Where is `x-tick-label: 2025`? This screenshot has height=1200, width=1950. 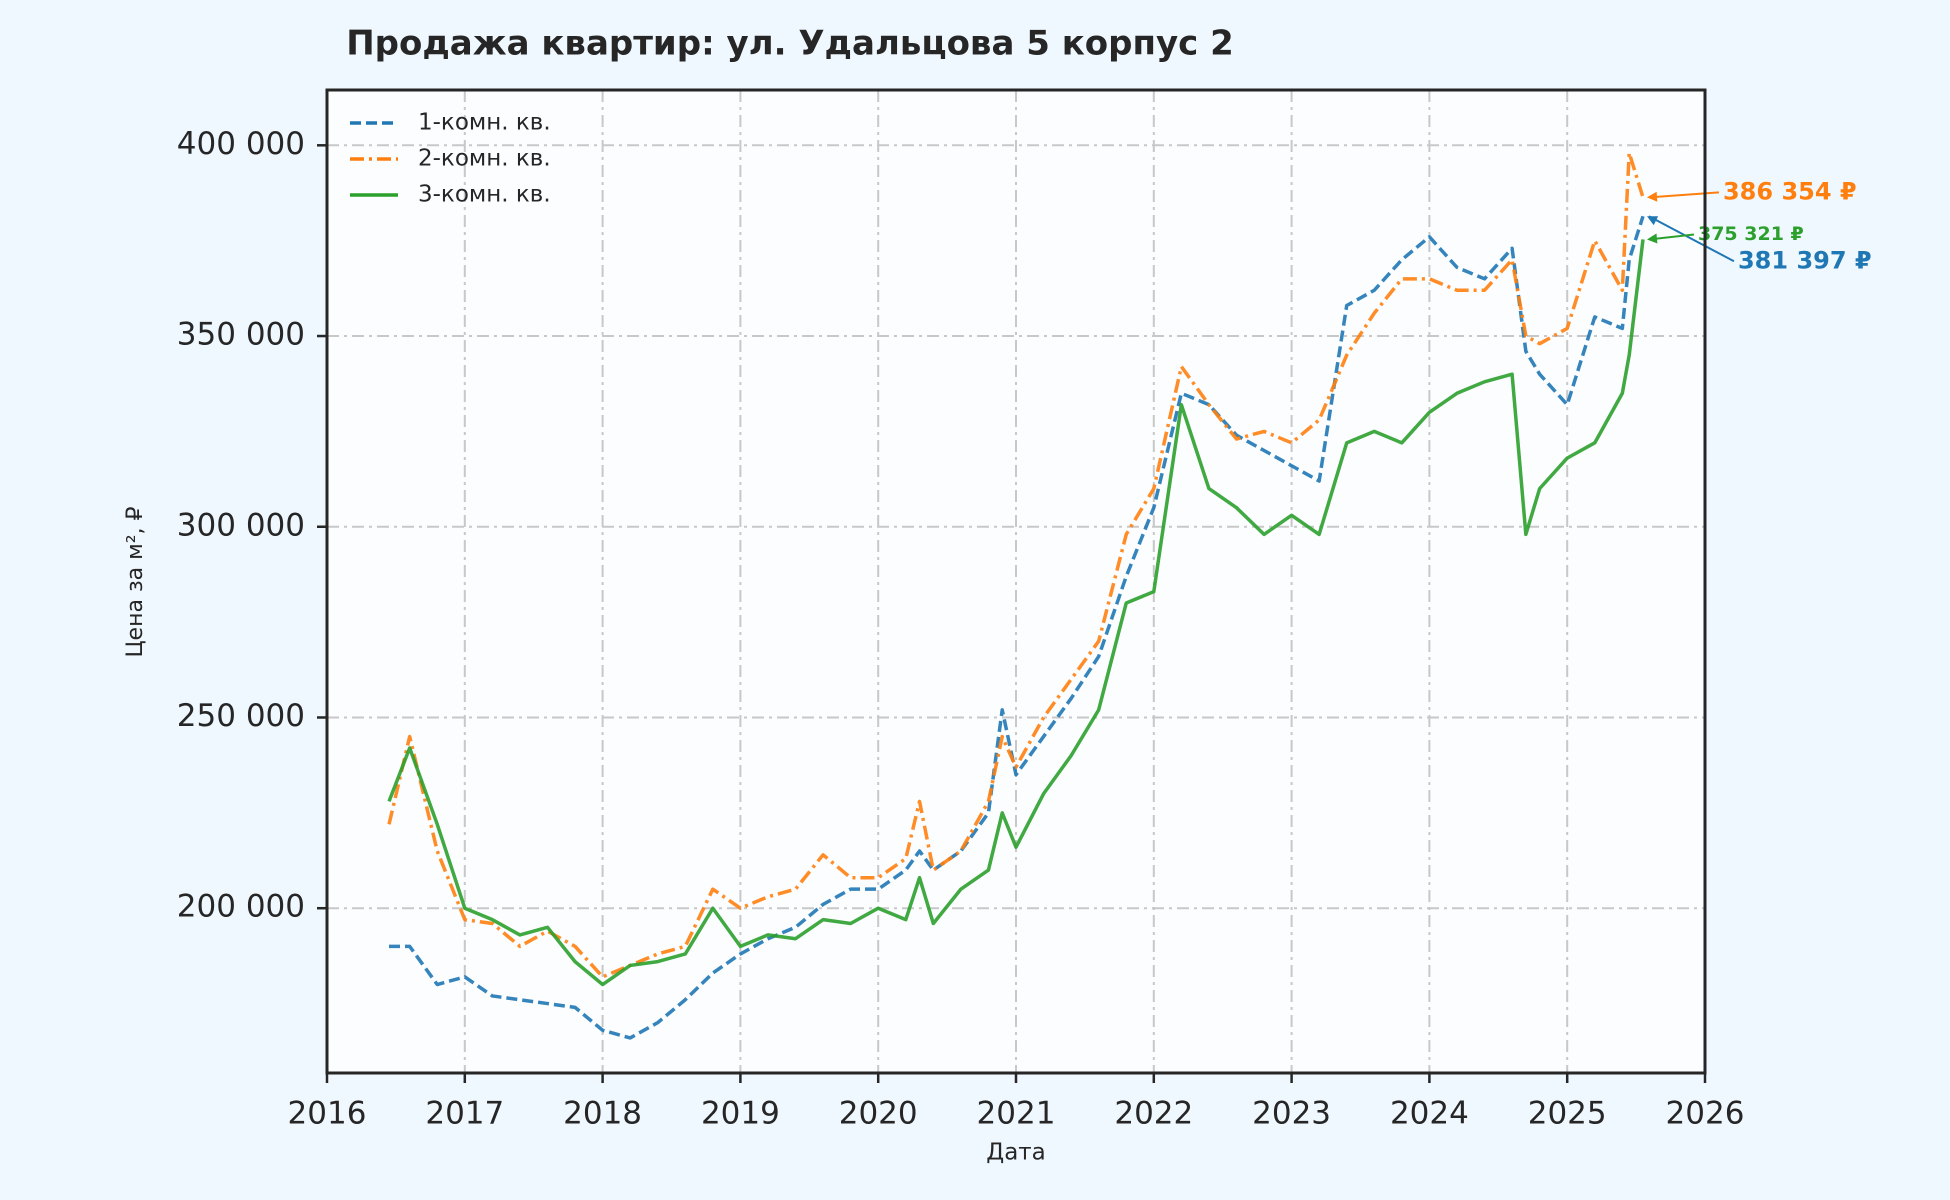
x-tick-label: 2025 is located at coordinates (1567, 1114).